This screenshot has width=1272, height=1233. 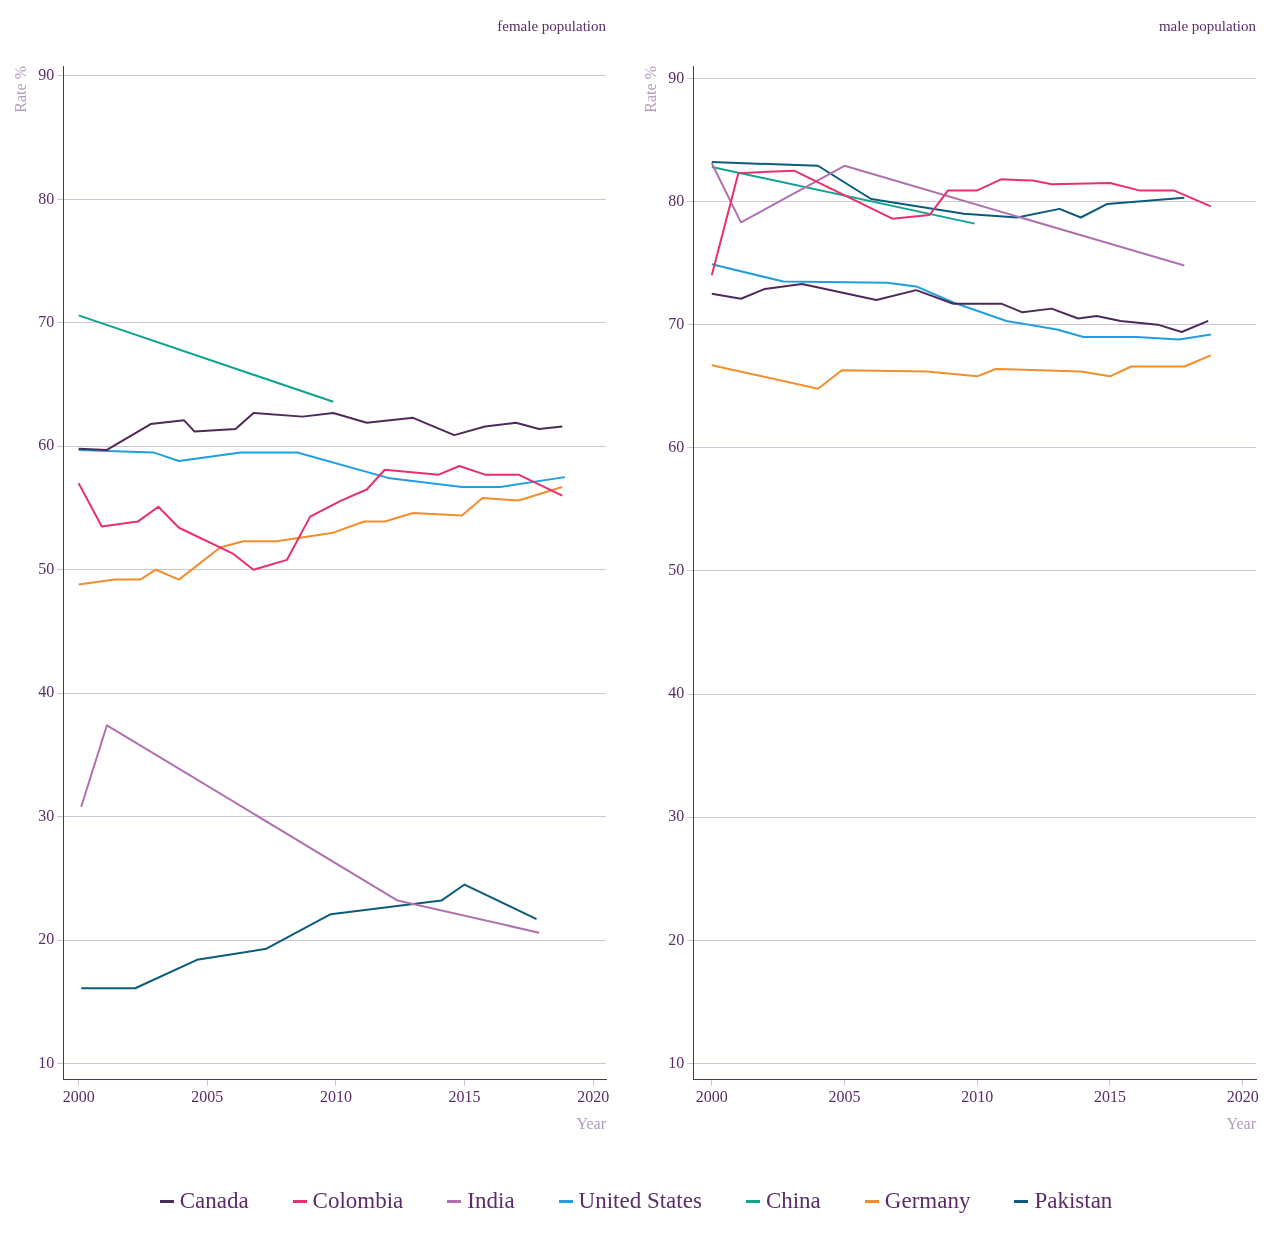 What do you see at coordinates (927, 1201) in the screenshot?
I see `legend-label: Germany` at bounding box center [927, 1201].